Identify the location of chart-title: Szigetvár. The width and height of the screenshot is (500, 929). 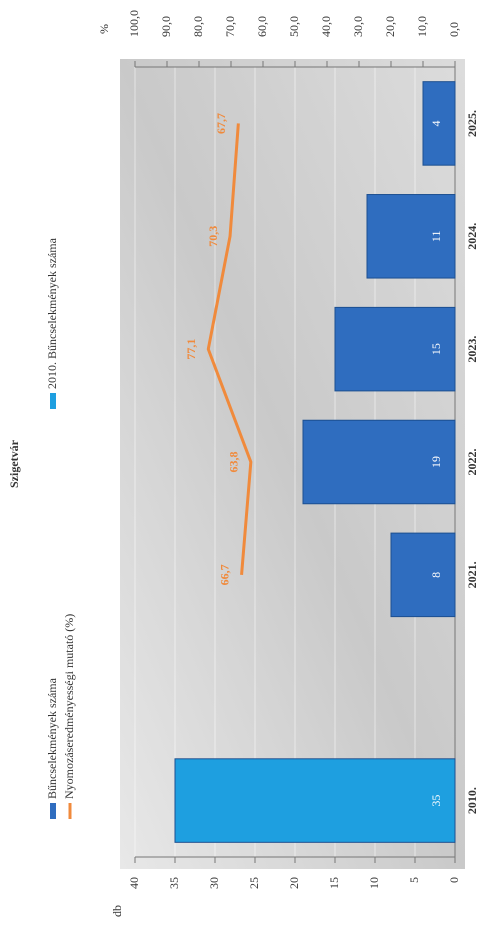
(14, 463).